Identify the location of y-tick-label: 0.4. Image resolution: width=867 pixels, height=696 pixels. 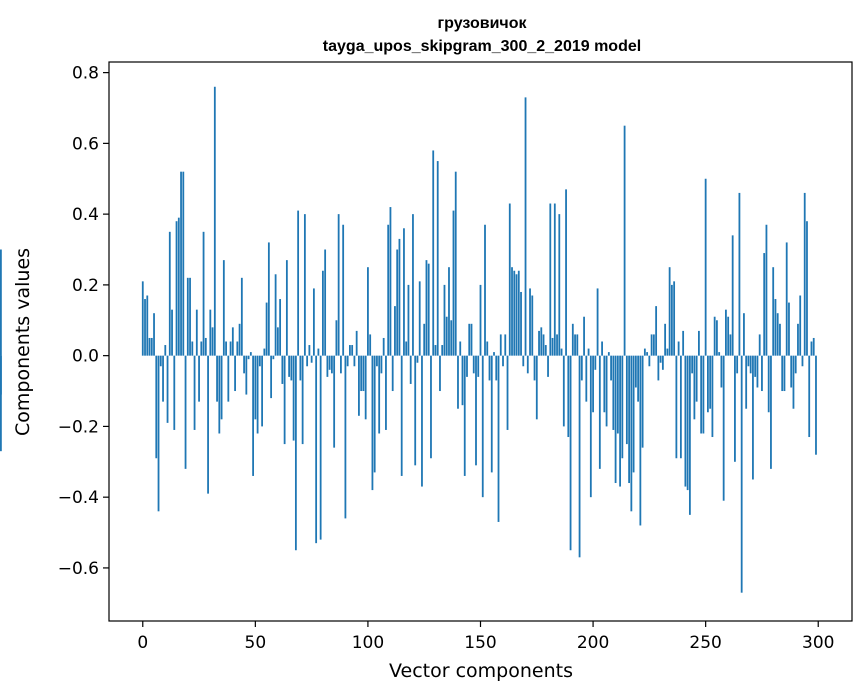
(85, 215).